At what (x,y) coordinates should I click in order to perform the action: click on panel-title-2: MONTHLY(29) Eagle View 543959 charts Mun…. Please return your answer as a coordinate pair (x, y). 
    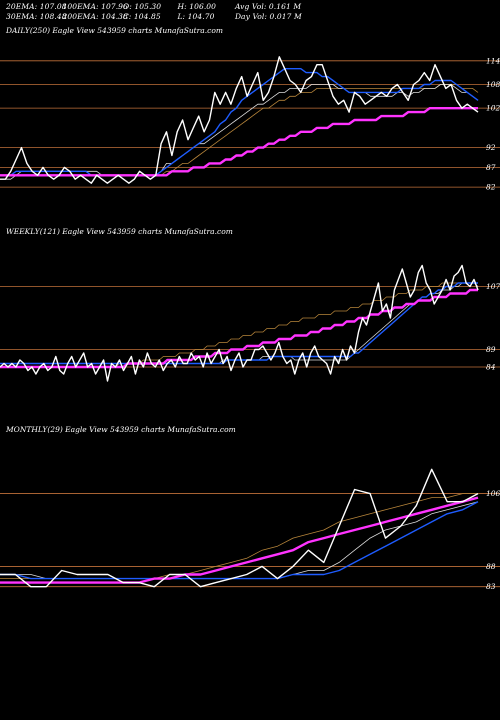
    Looking at the image, I should click on (120, 429).